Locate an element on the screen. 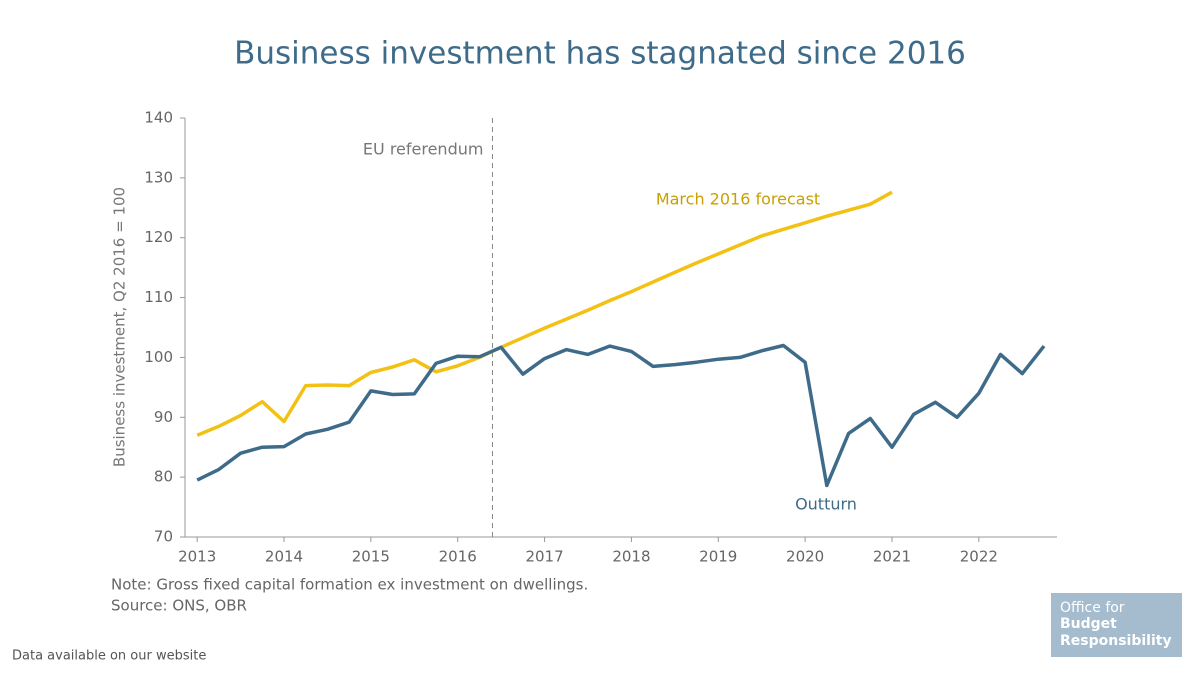 The width and height of the screenshot is (1200, 673). logo-text: Responsibility is located at coordinates (1116, 641).